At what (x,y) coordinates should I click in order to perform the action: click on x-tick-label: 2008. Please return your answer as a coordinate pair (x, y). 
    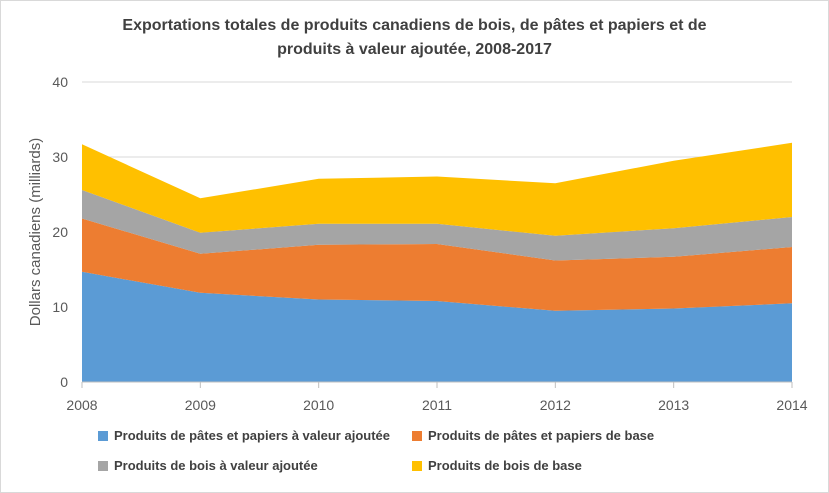
    Looking at the image, I should click on (81, 405).